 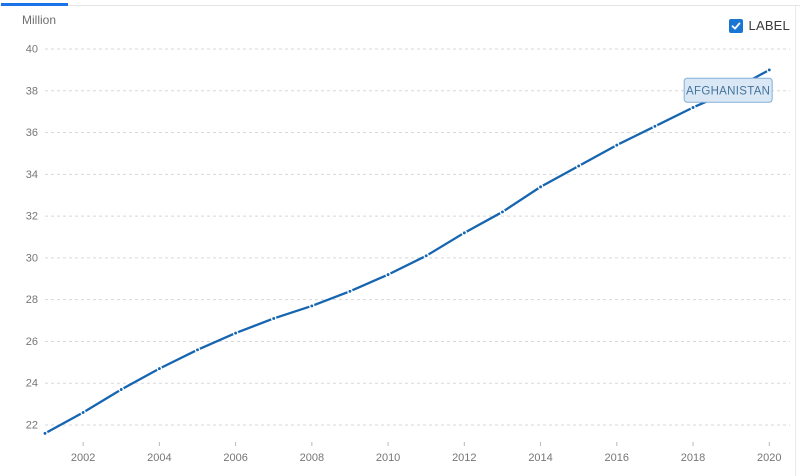 I want to click on y-tick-label: 26, so click(x=32, y=342).